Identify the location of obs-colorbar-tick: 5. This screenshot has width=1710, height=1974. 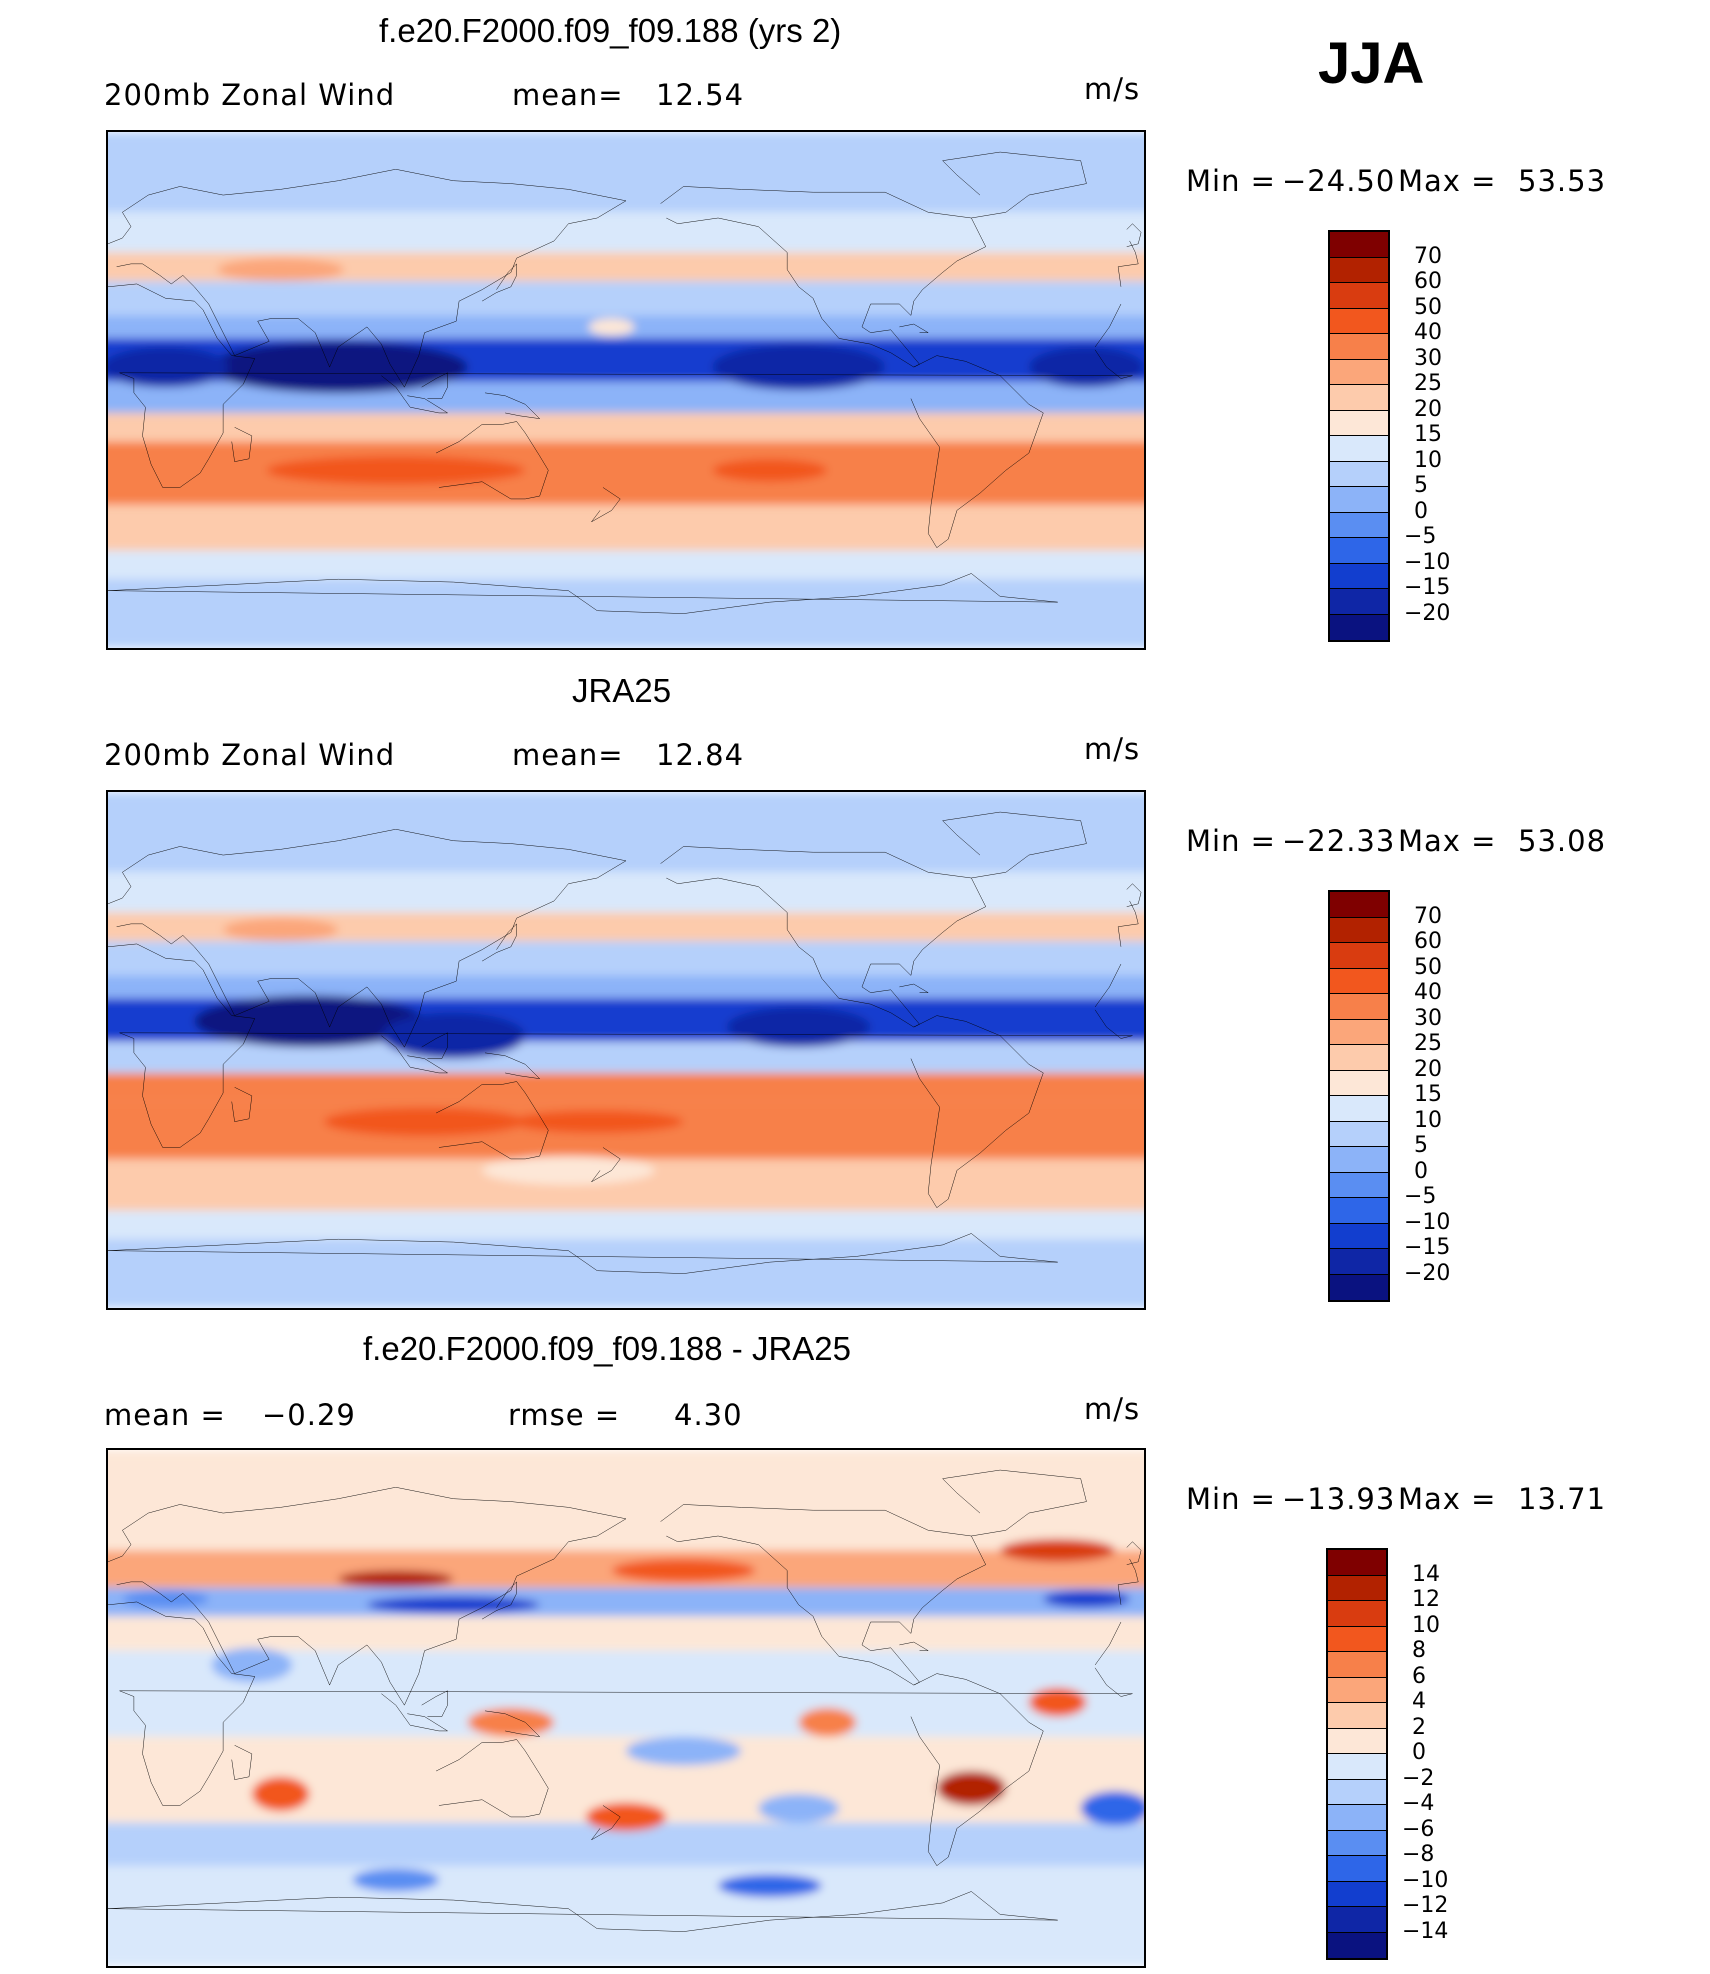
(1421, 1145).